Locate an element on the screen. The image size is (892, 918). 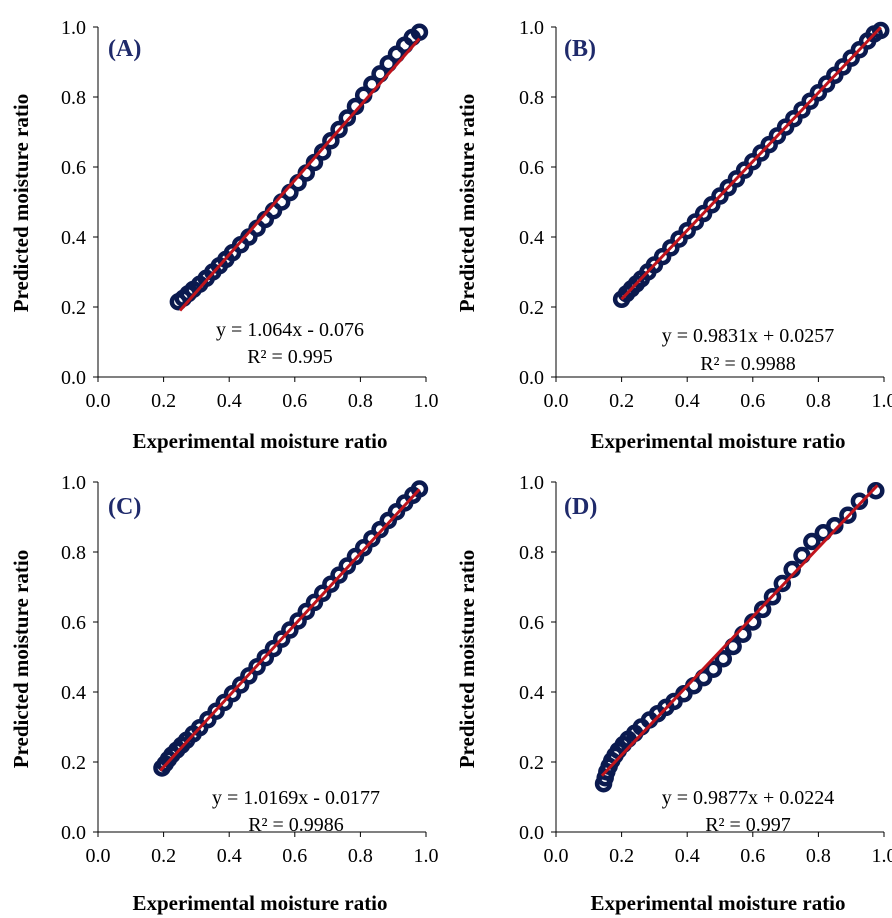
panel-label: (B) is located at coordinates (580, 49).